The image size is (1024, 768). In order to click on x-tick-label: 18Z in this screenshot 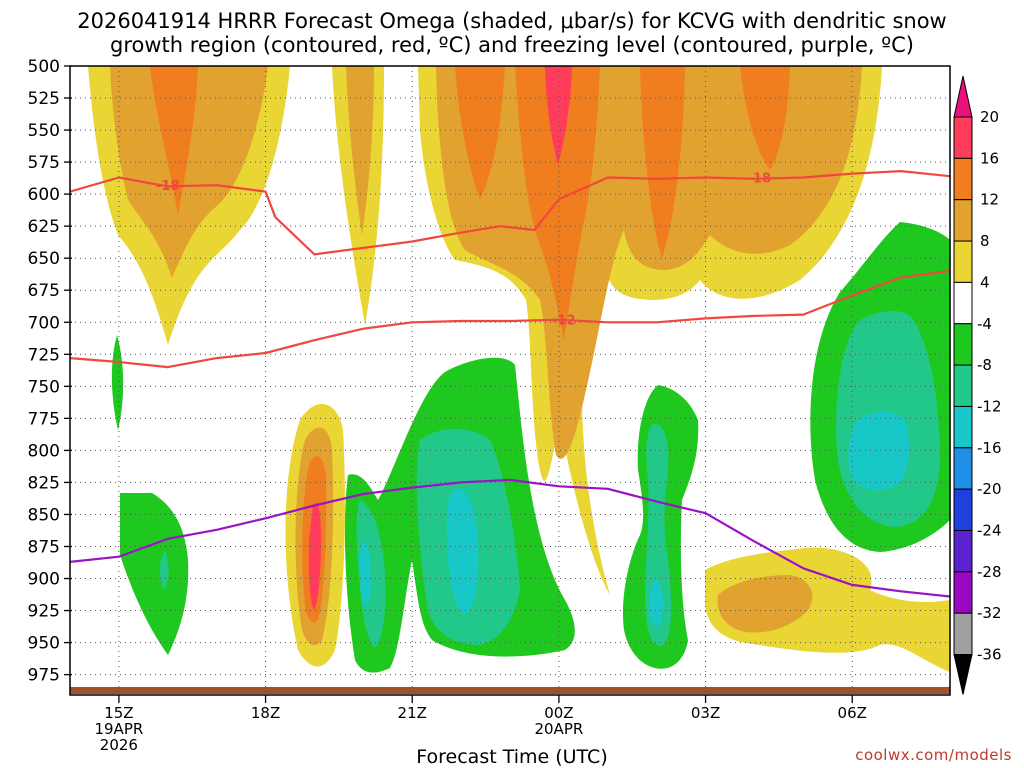, I will do `click(265, 713)`.